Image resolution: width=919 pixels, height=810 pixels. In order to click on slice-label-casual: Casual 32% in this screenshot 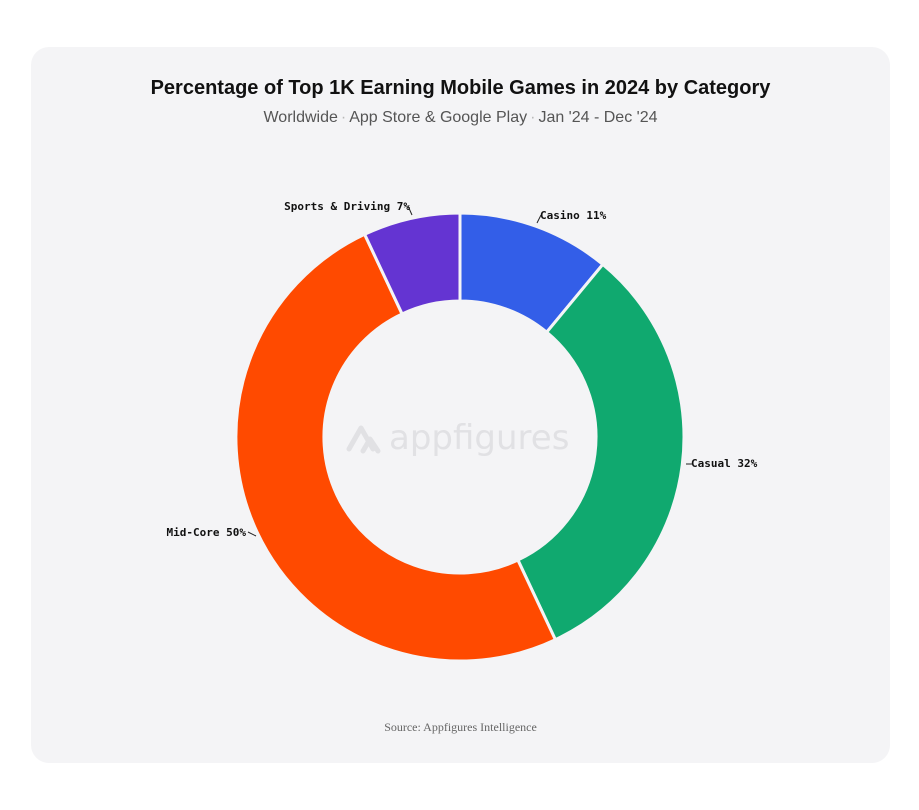, I will do `click(724, 463)`.